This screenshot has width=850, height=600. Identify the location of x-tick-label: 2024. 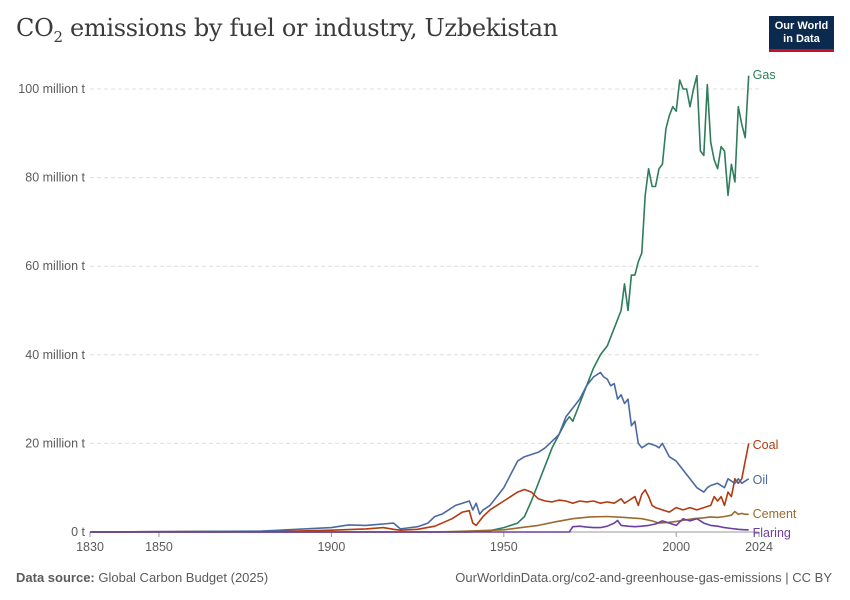
(759, 547).